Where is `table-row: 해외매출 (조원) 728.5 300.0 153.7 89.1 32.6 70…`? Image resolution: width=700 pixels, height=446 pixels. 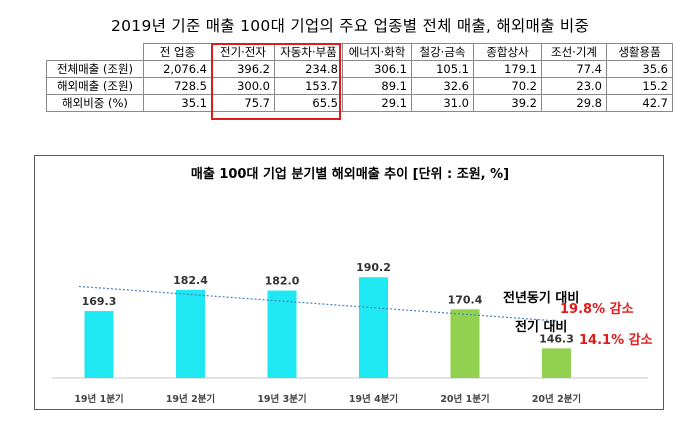
table-row: 해외매출 (조원) 728.5 300.0 153.7 89.1 32.6 70… is located at coordinates (359, 86).